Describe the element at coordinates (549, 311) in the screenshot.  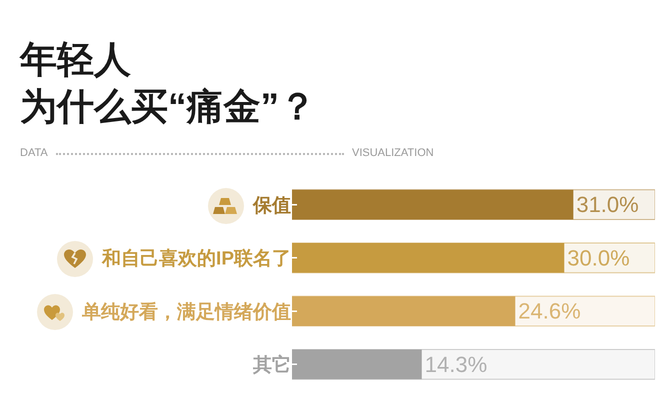
I see `data-label: 24.6%` at that location.